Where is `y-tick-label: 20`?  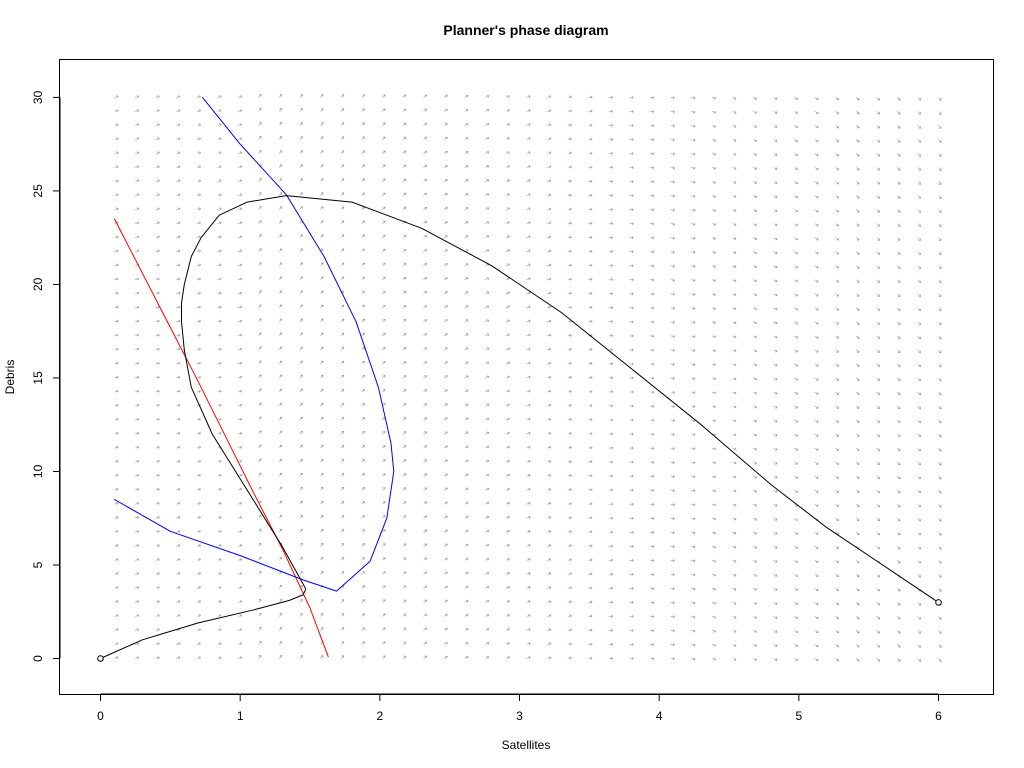
y-tick-label: 20 is located at coordinates (38, 284).